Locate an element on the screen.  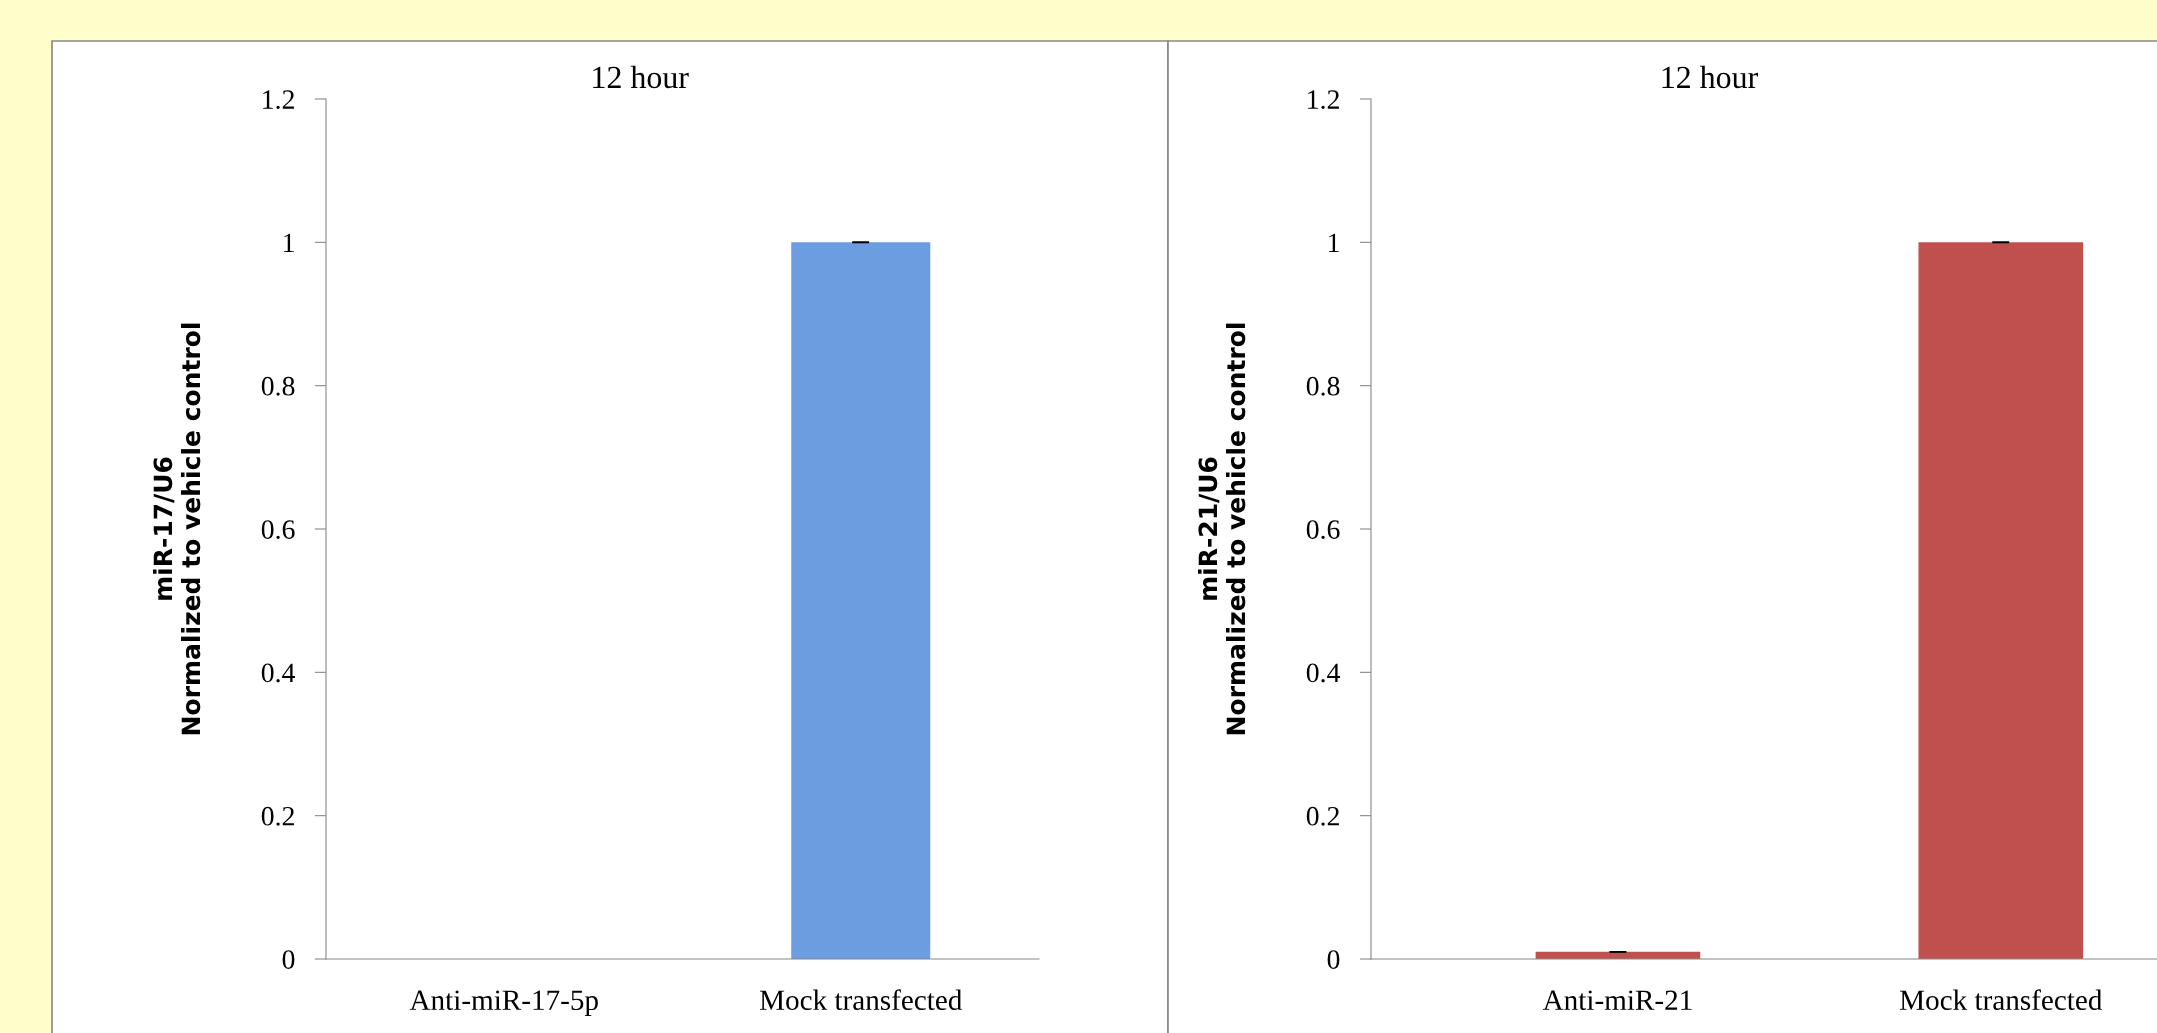
y-axis-title: miR-21/U6 Normalized to vehicle control is located at coordinates (1221, 529).